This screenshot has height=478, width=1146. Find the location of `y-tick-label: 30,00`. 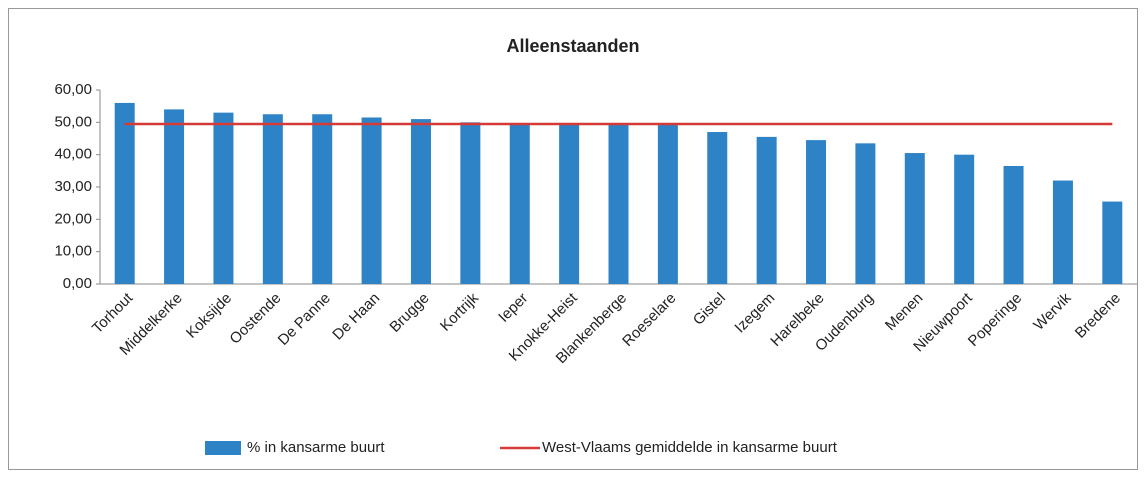

y-tick-label: 30,00 is located at coordinates (73, 186).